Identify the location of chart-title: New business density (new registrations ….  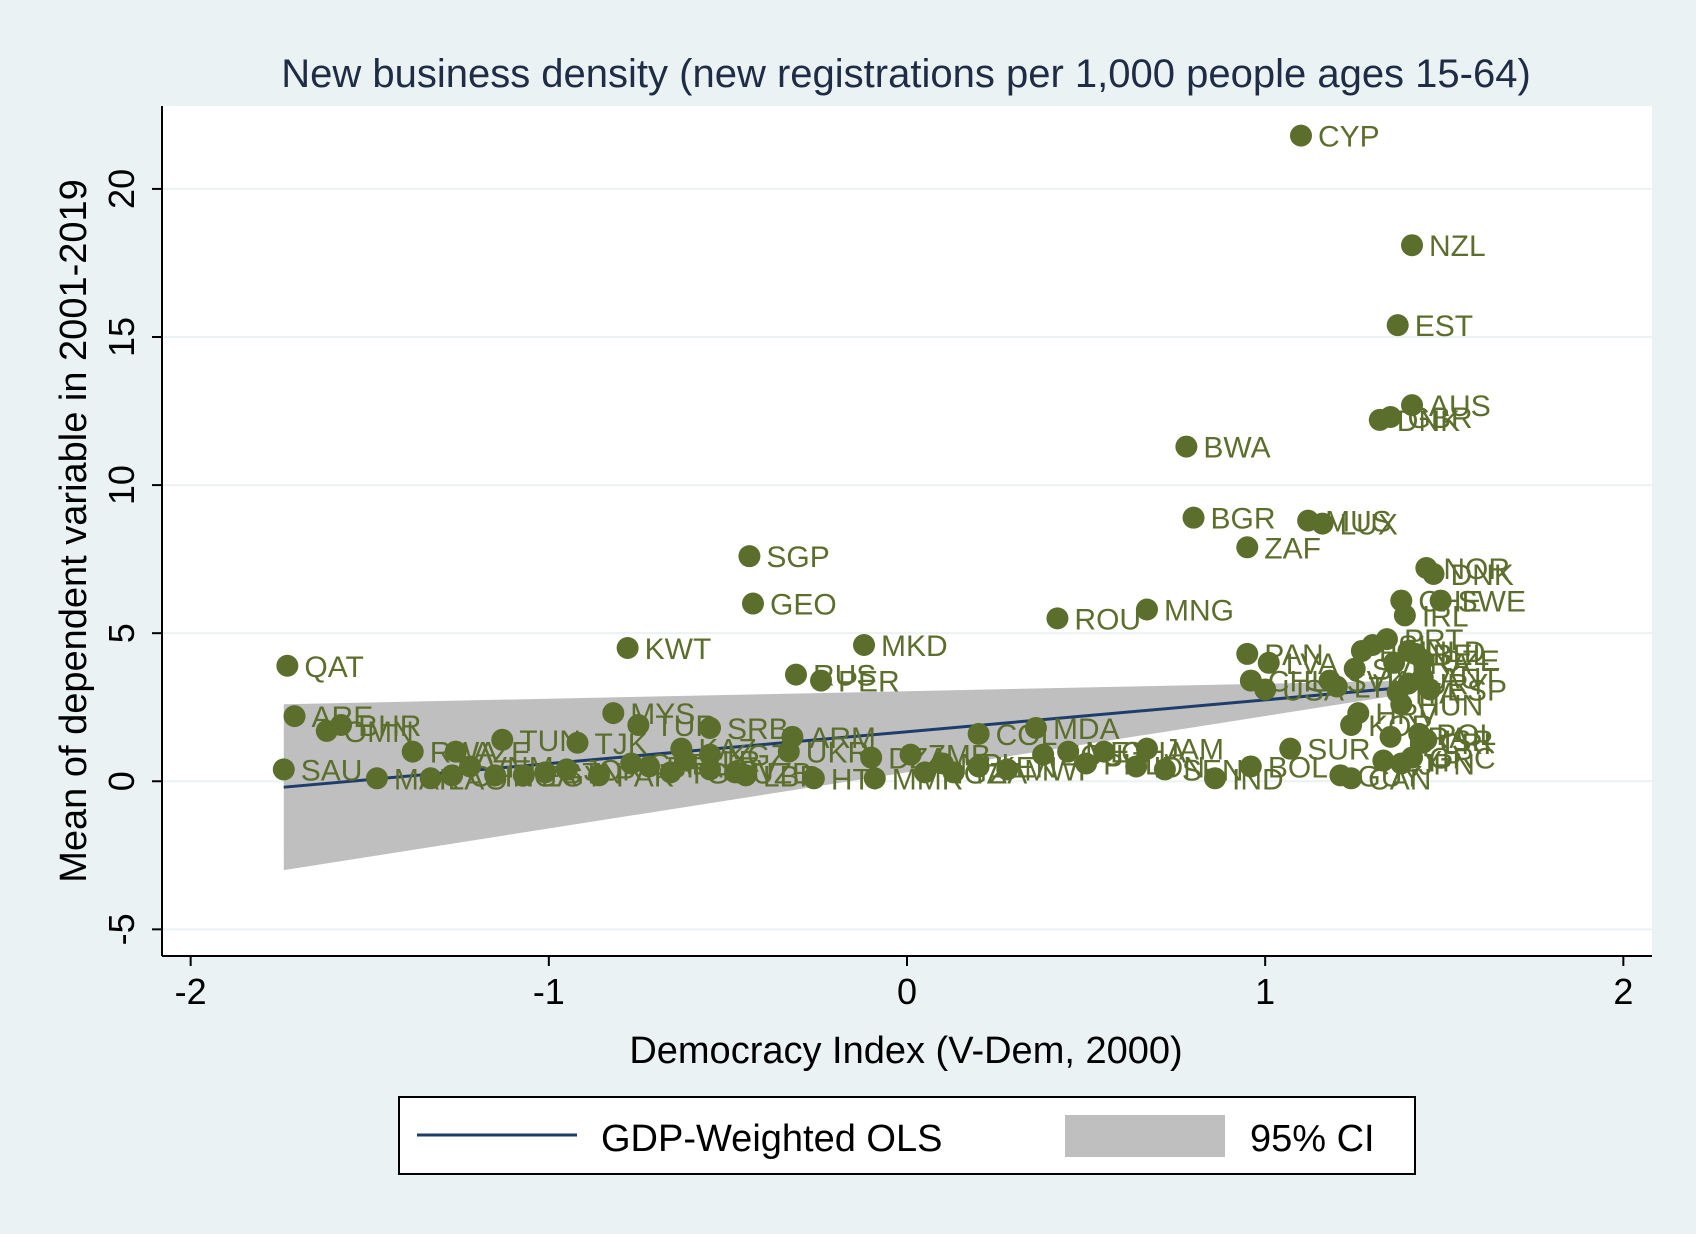
(906, 74).